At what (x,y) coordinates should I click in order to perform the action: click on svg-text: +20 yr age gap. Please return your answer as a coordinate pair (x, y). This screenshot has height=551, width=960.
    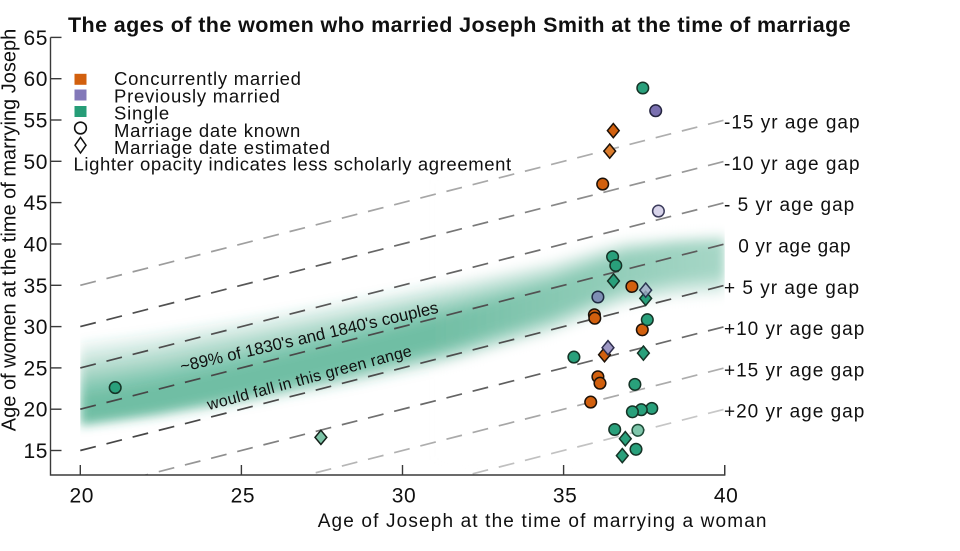
    Looking at the image, I should click on (794, 412).